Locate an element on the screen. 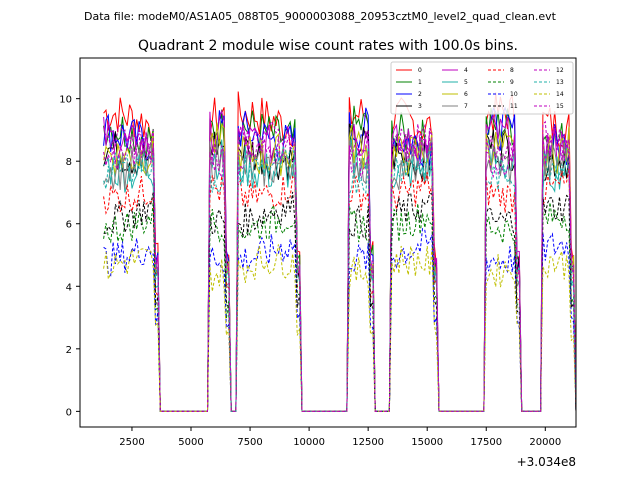  y-tick-label: 6 is located at coordinates (69, 225).